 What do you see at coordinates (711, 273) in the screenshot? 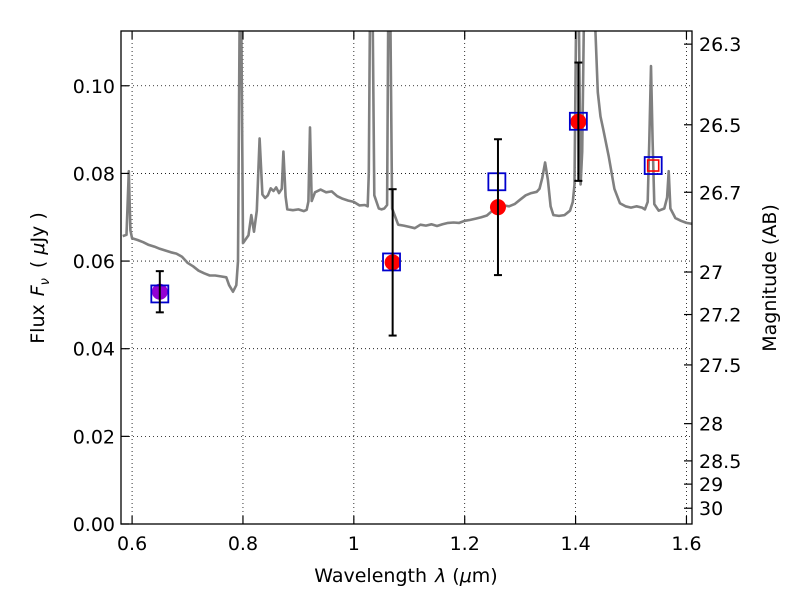
I see `y2-tick-label: 27` at bounding box center [711, 273].